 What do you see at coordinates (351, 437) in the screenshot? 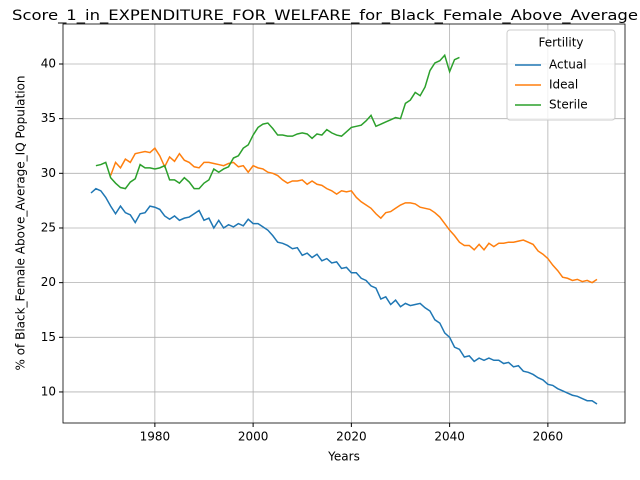
I see `x-tick-label: 2020` at bounding box center [351, 437].